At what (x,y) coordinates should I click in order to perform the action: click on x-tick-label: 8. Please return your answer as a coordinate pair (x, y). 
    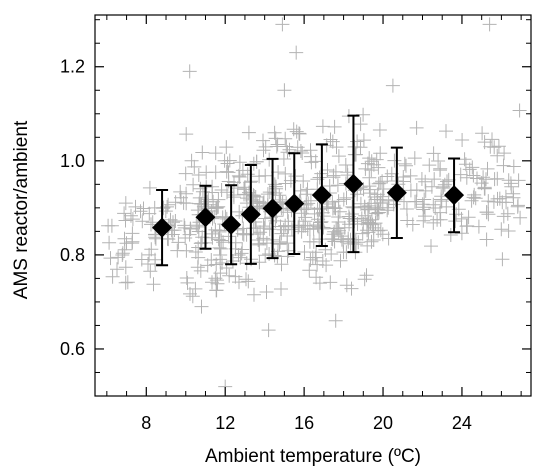
    Looking at the image, I should click on (146, 423).